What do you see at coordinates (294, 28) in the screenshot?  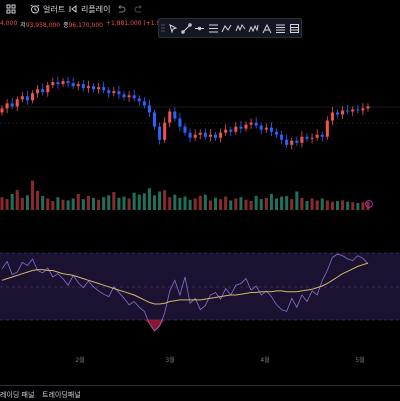 I see `levels-icon` at bounding box center [294, 28].